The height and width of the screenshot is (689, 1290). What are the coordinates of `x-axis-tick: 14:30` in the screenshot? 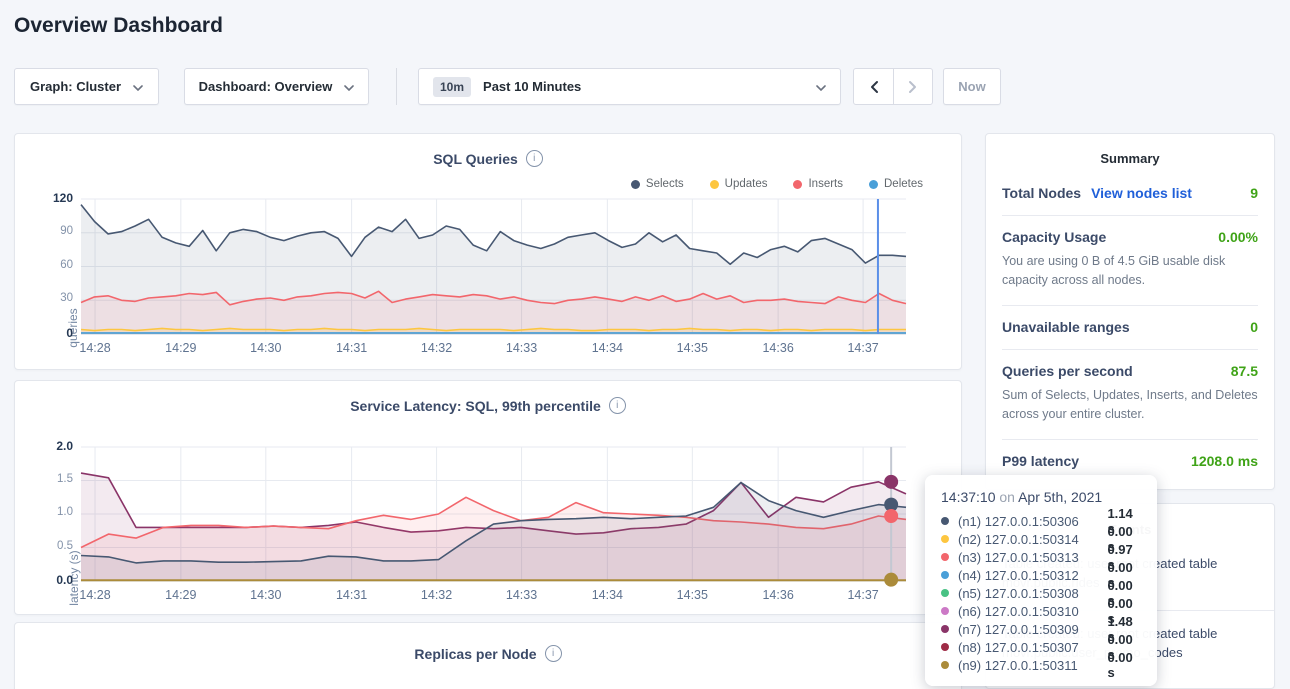 It's located at (266, 348).